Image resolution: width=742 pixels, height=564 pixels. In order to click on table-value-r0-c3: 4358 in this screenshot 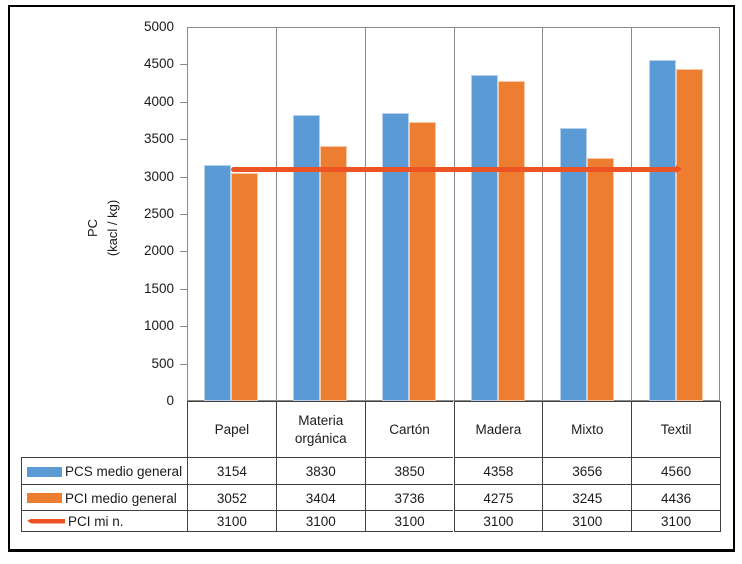, I will do `click(498, 471)`.